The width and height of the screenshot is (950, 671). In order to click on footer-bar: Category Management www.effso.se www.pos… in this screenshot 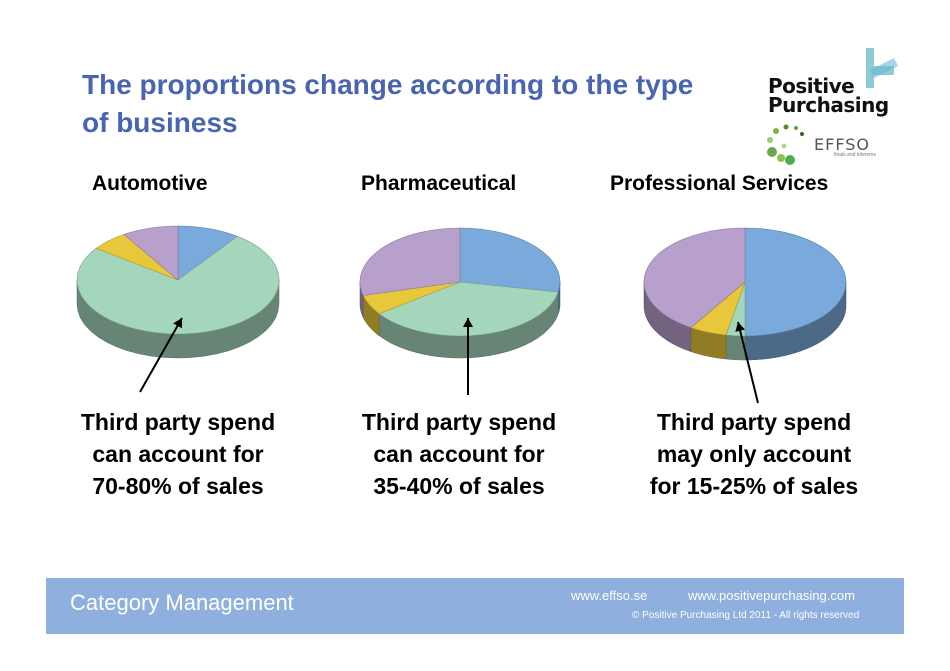, I will do `click(475, 606)`.